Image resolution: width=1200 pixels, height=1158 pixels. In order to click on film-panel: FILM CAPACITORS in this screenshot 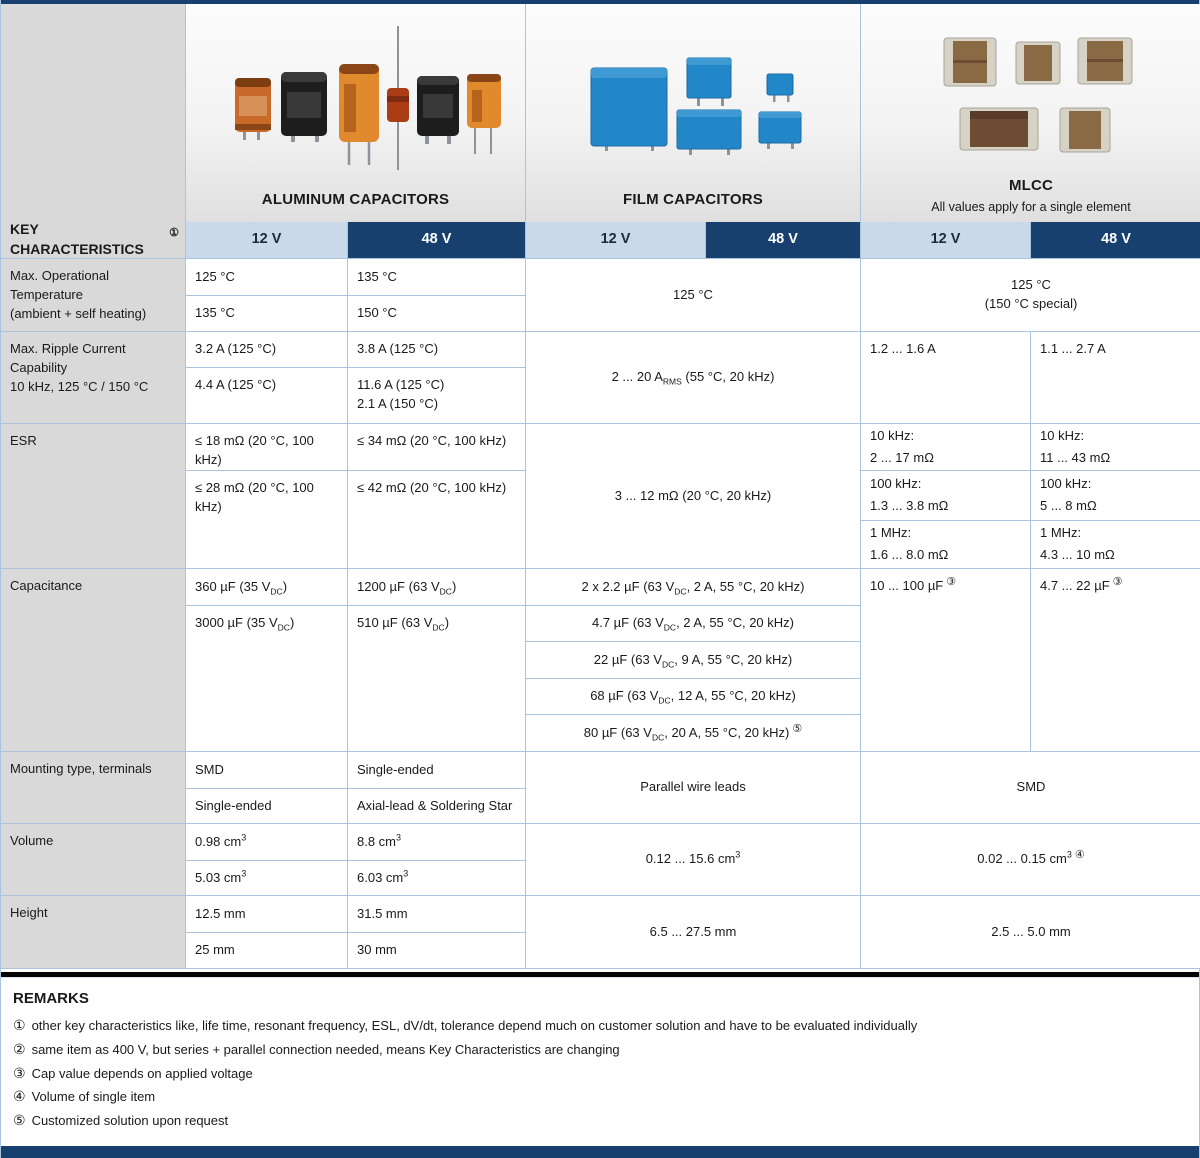, I will do `click(693, 113)`.